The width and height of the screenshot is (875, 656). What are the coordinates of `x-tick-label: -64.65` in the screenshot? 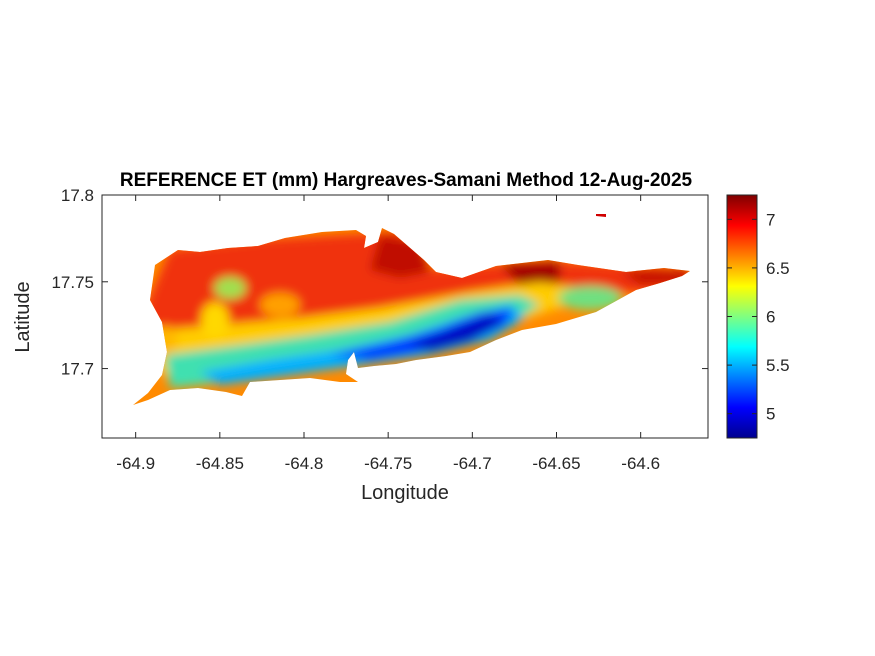 It's located at (556, 463).